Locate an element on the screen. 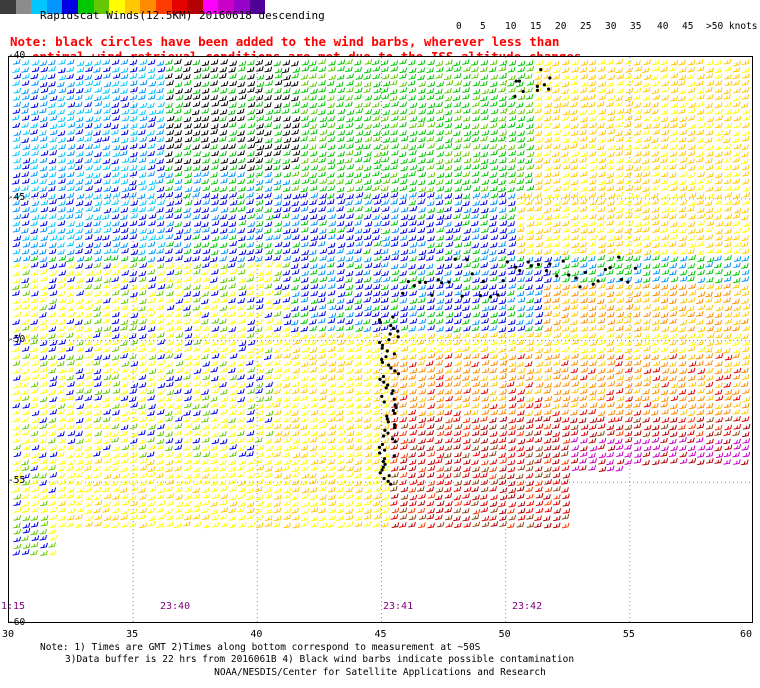 This screenshot has width=760, height=688. legend-label: 35 is located at coordinates (636, 26).